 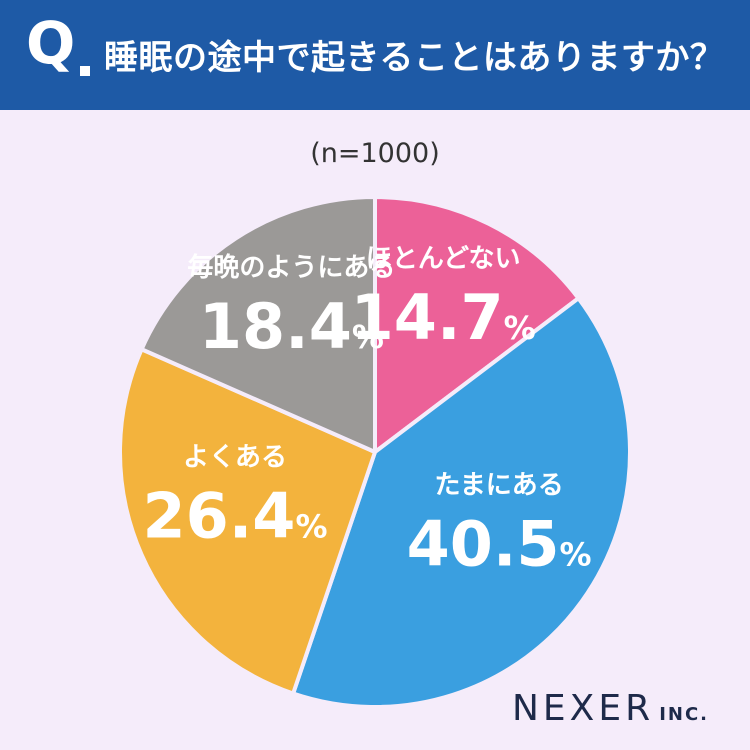 What do you see at coordinates (684, 714) in the screenshot?
I see `brand-suffix: INC.` at bounding box center [684, 714].